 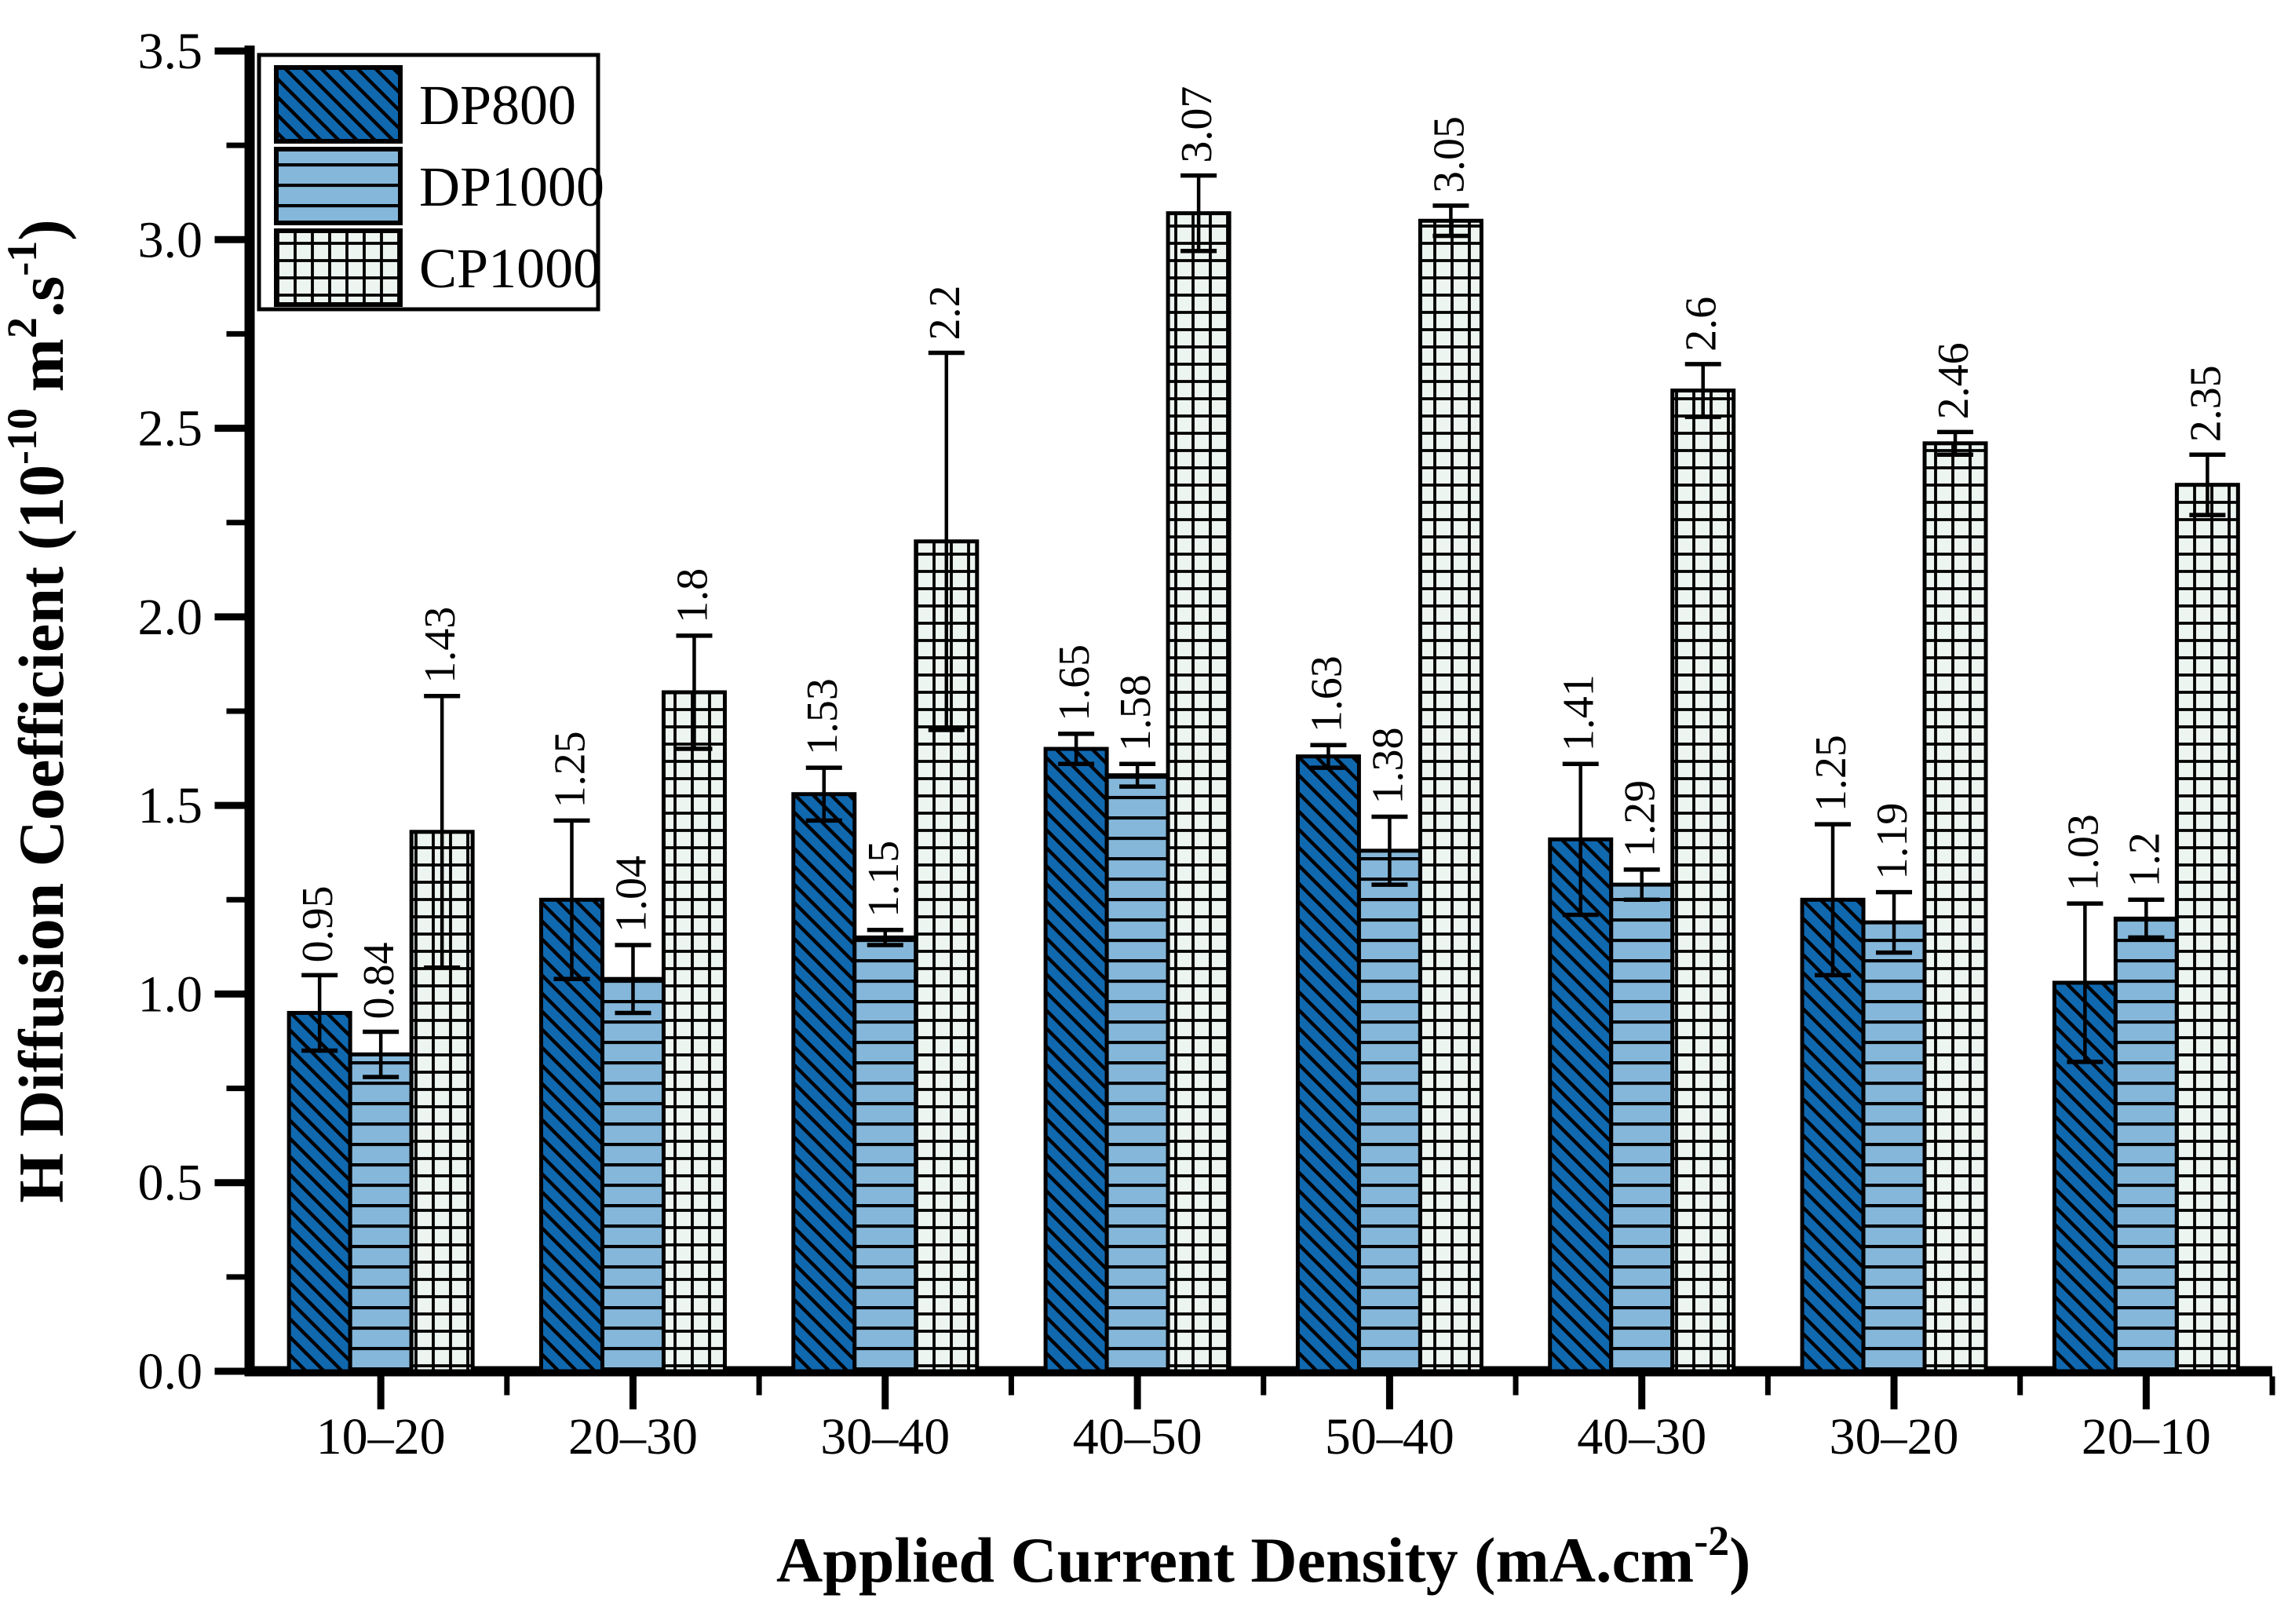 I want to click on x-tick-label: 40–30, so click(x=1641, y=1436).